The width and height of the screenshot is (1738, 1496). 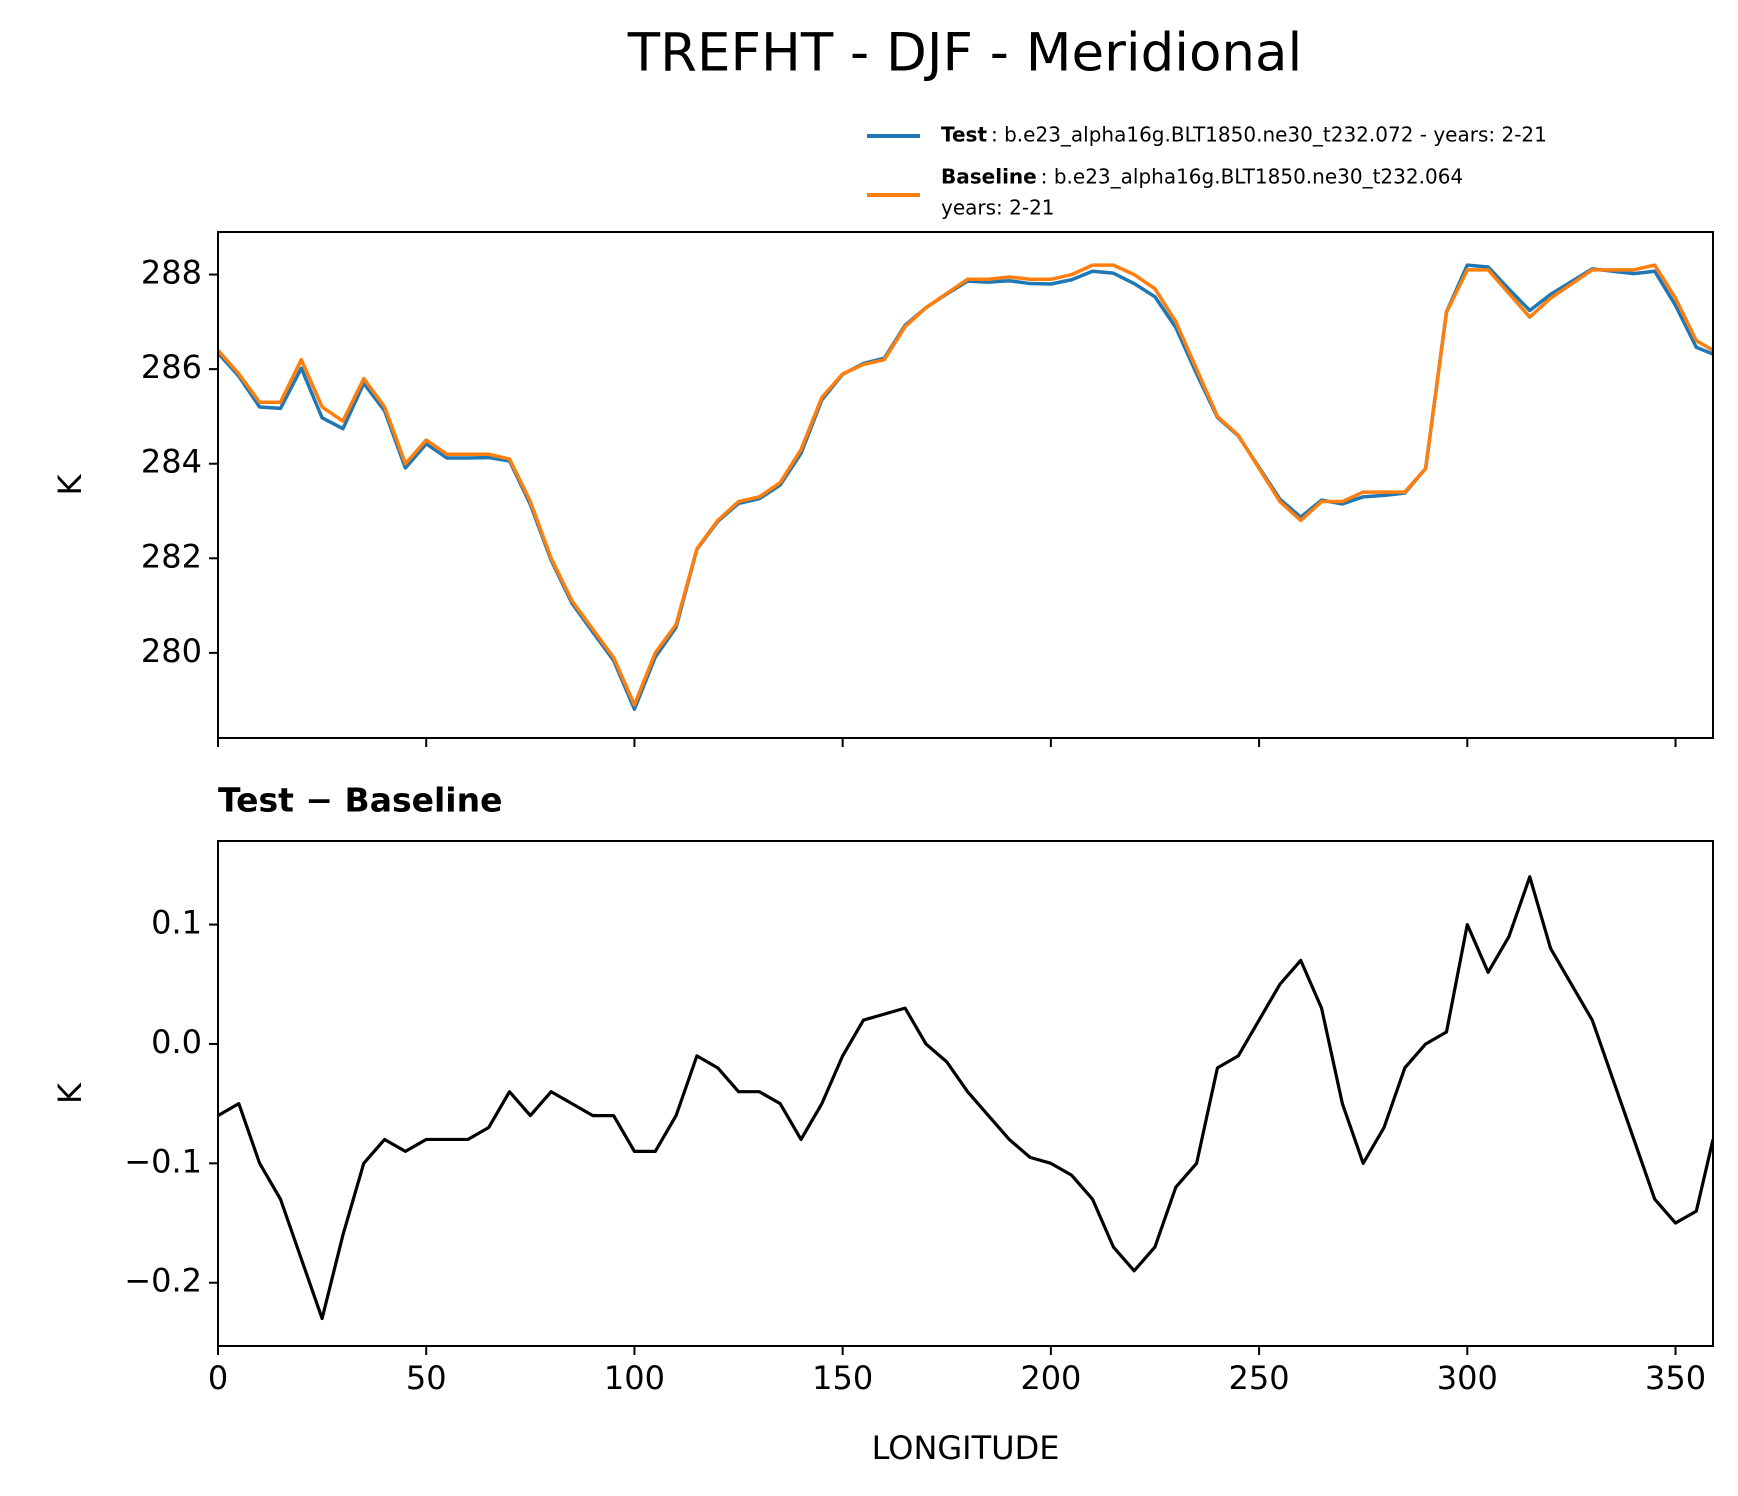 What do you see at coordinates (1467, 1378) in the screenshot?
I see `x-tick-label: 300` at bounding box center [1467, 1378].